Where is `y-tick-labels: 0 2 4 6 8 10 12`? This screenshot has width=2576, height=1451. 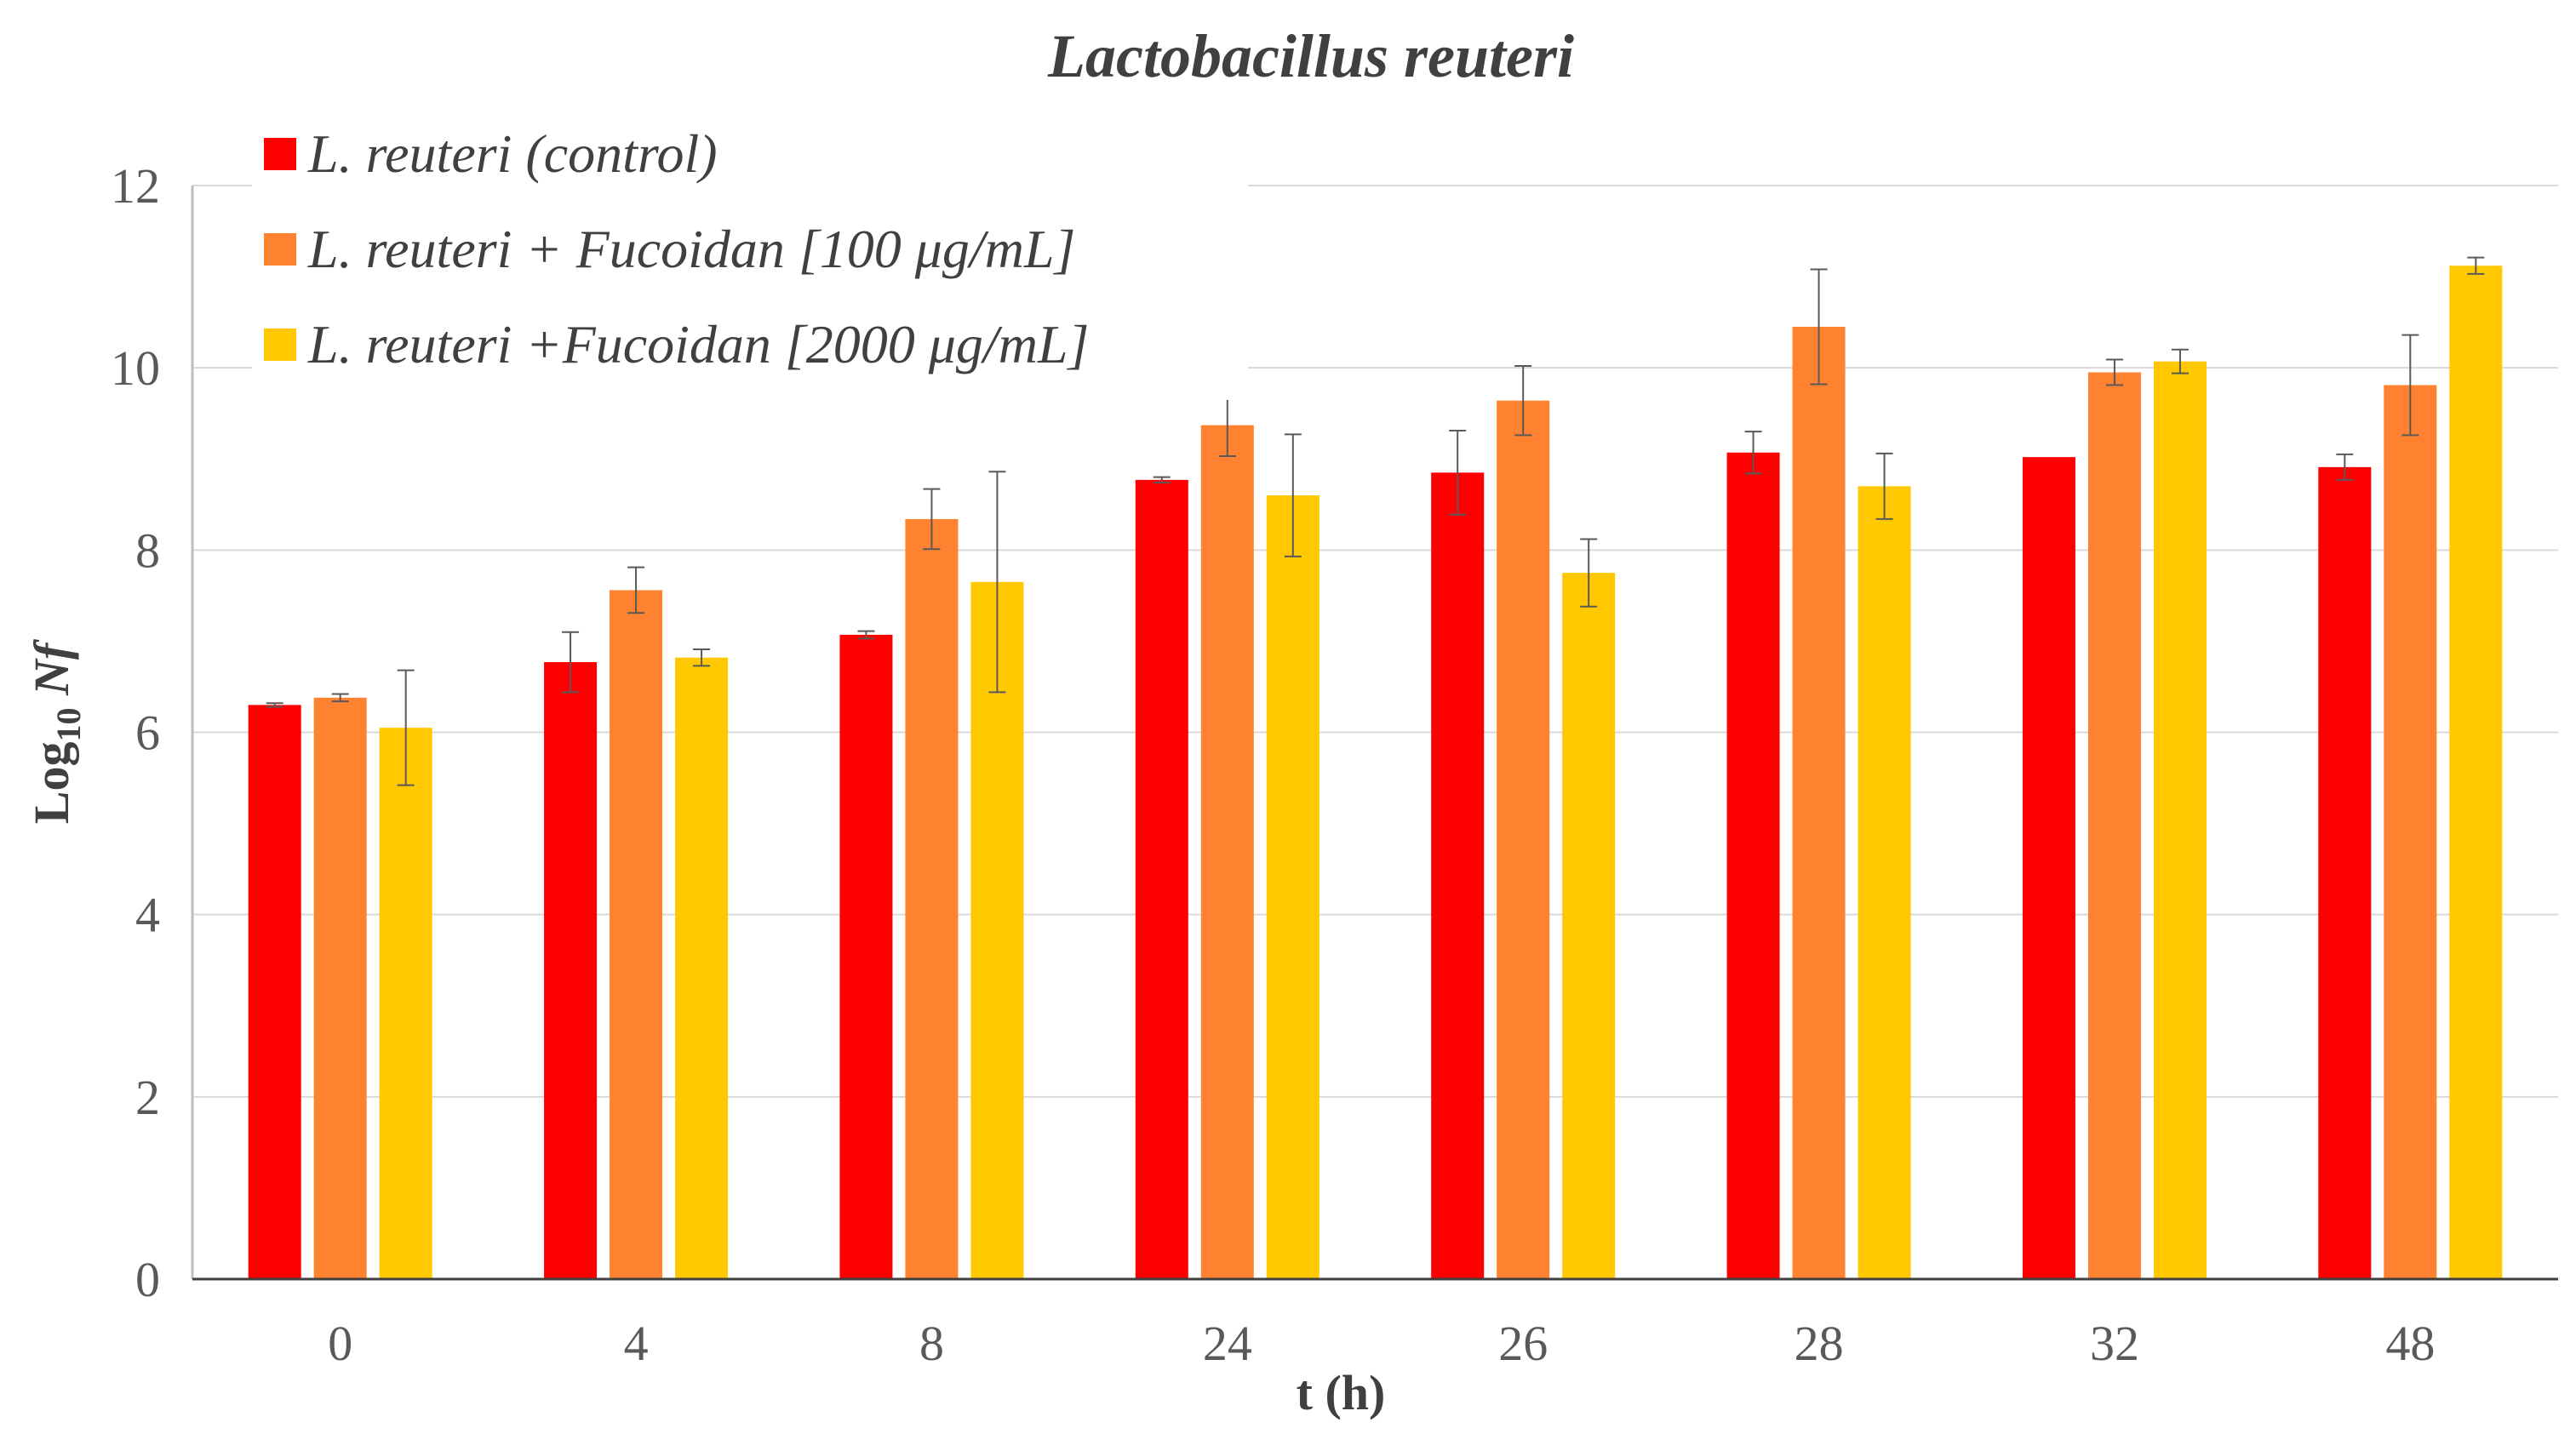
y-tick-labels: 0 2 4 6 8 10 12 is located at coordinates (135, 732).